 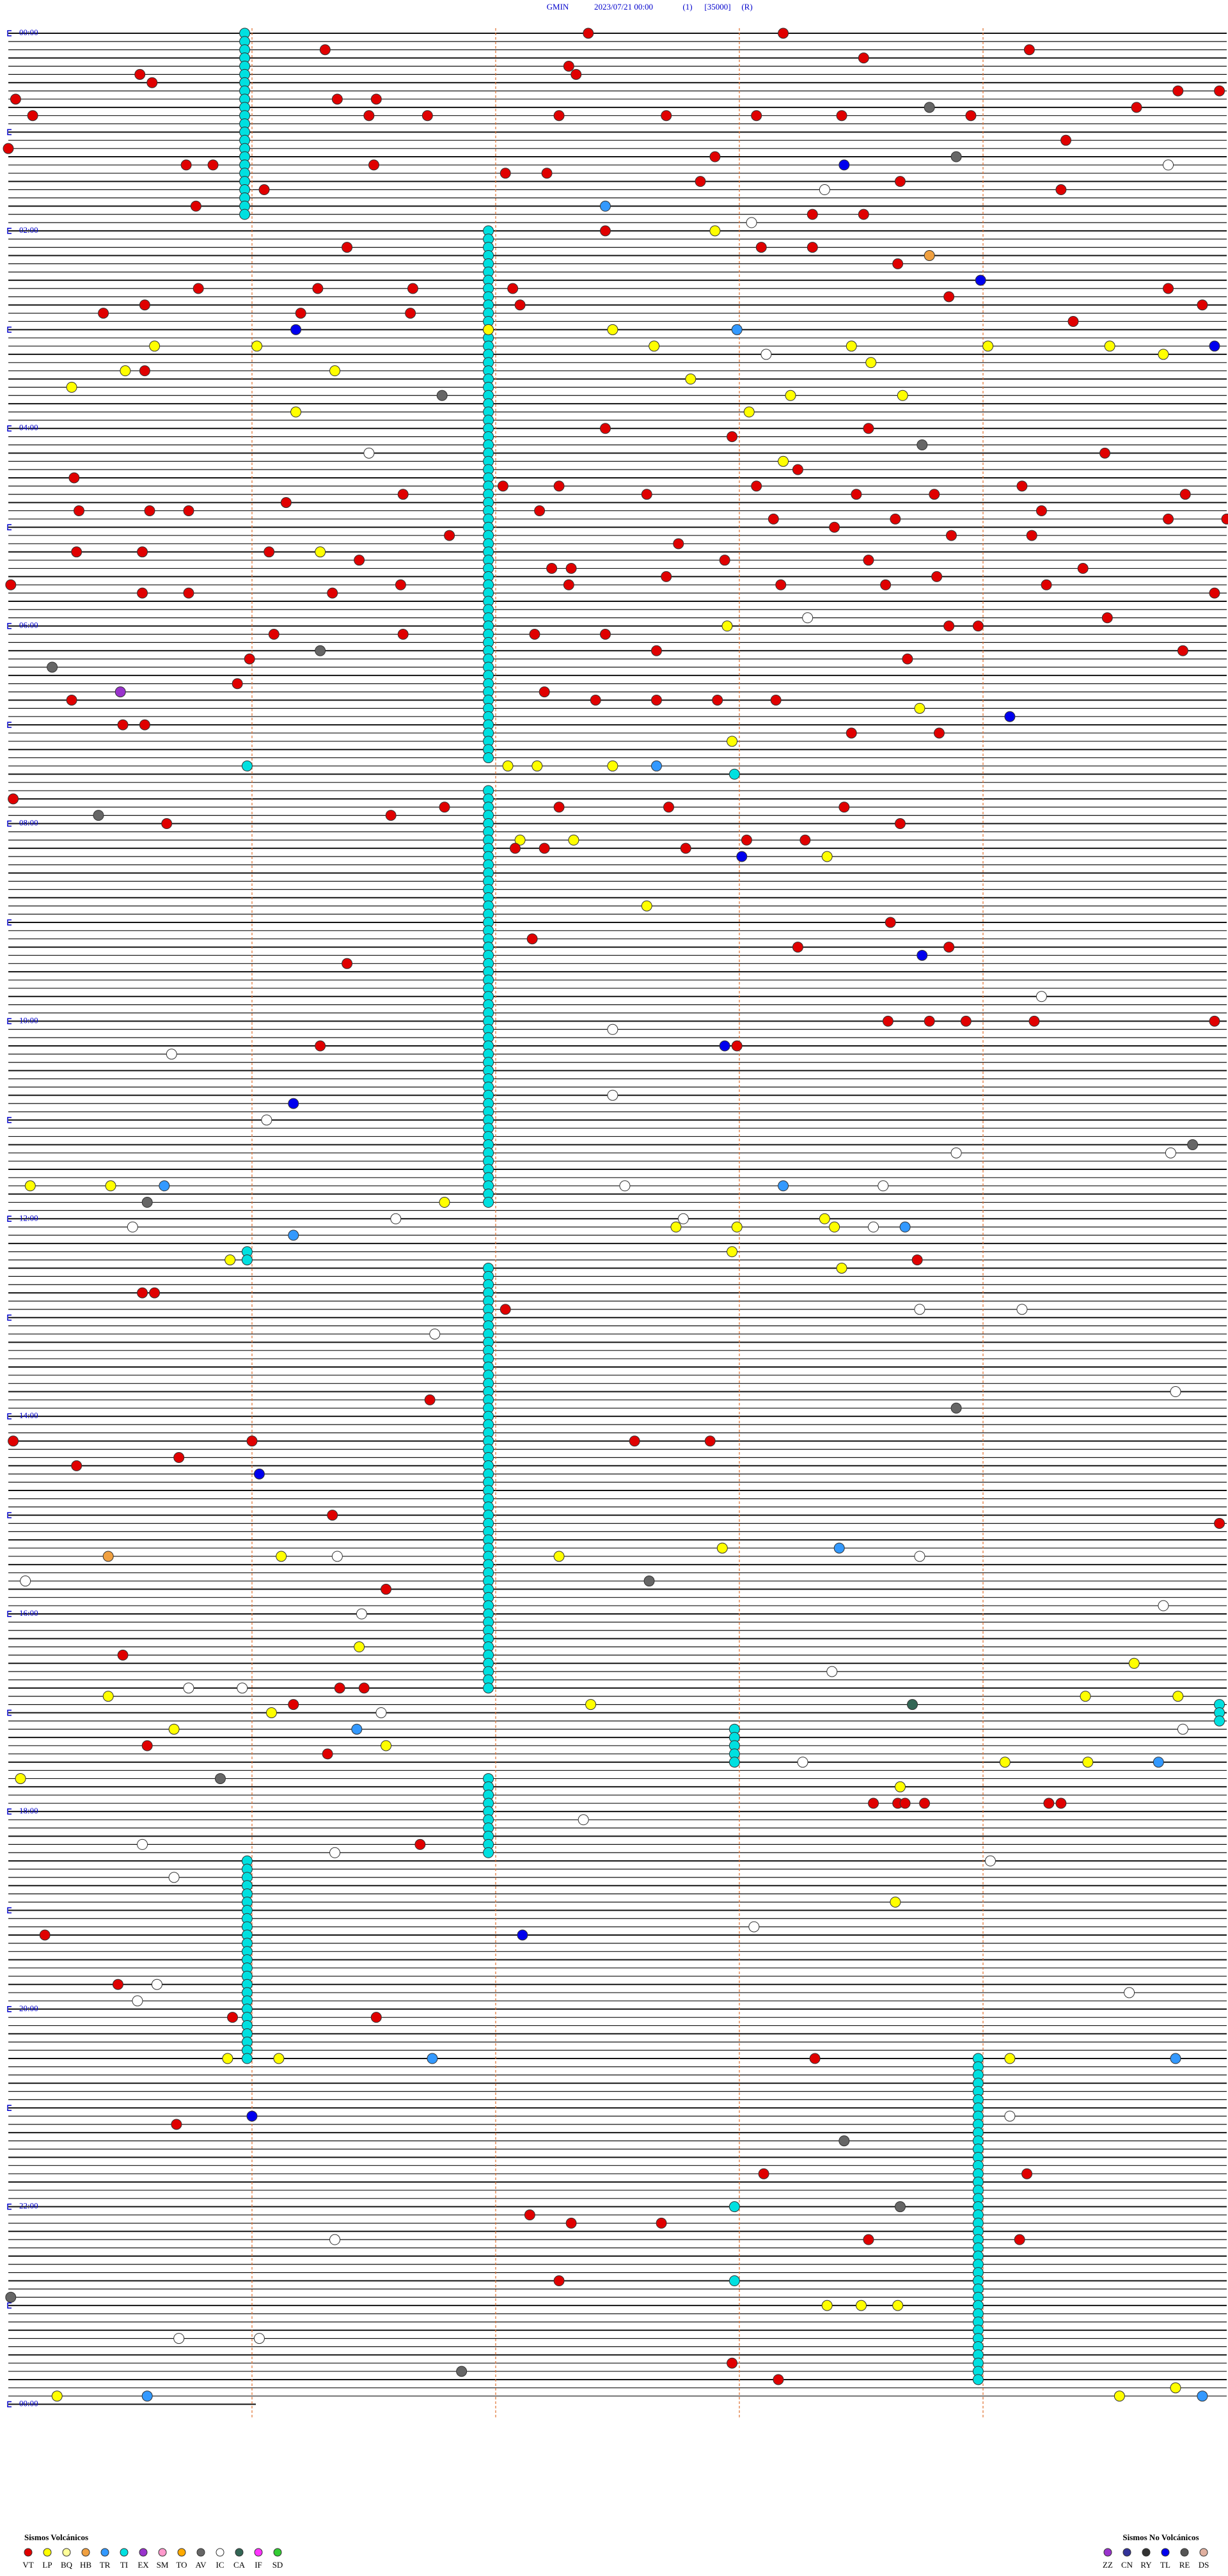 I want to click on legend-label: IF, so click(x=258, y=2565).